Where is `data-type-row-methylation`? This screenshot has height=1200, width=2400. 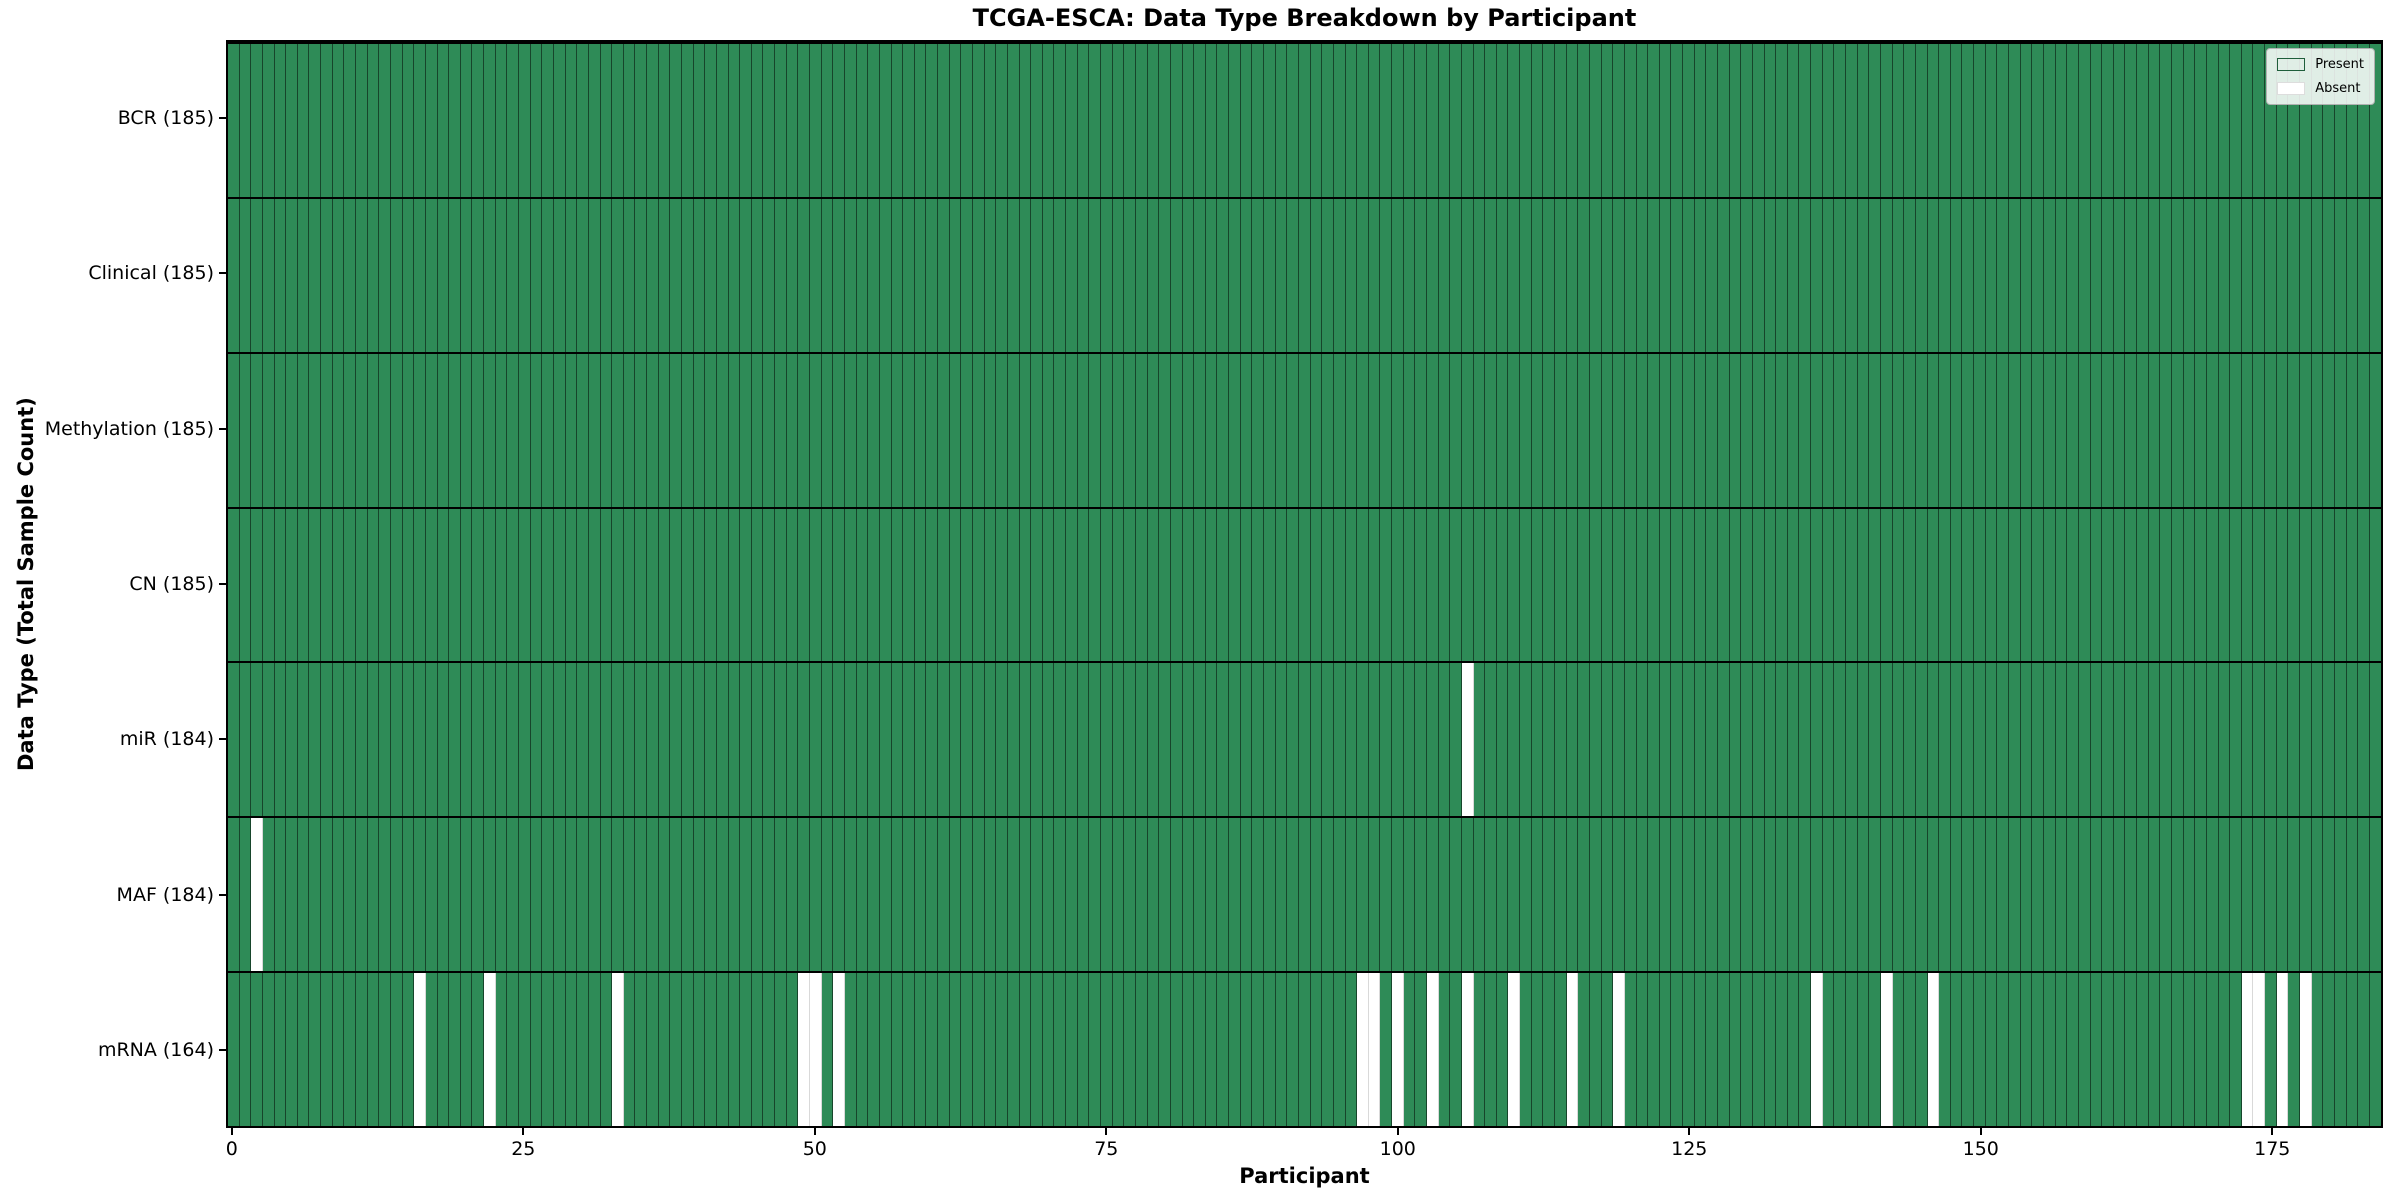 data-type-row-methylation is located at coordinates (1304, 429).